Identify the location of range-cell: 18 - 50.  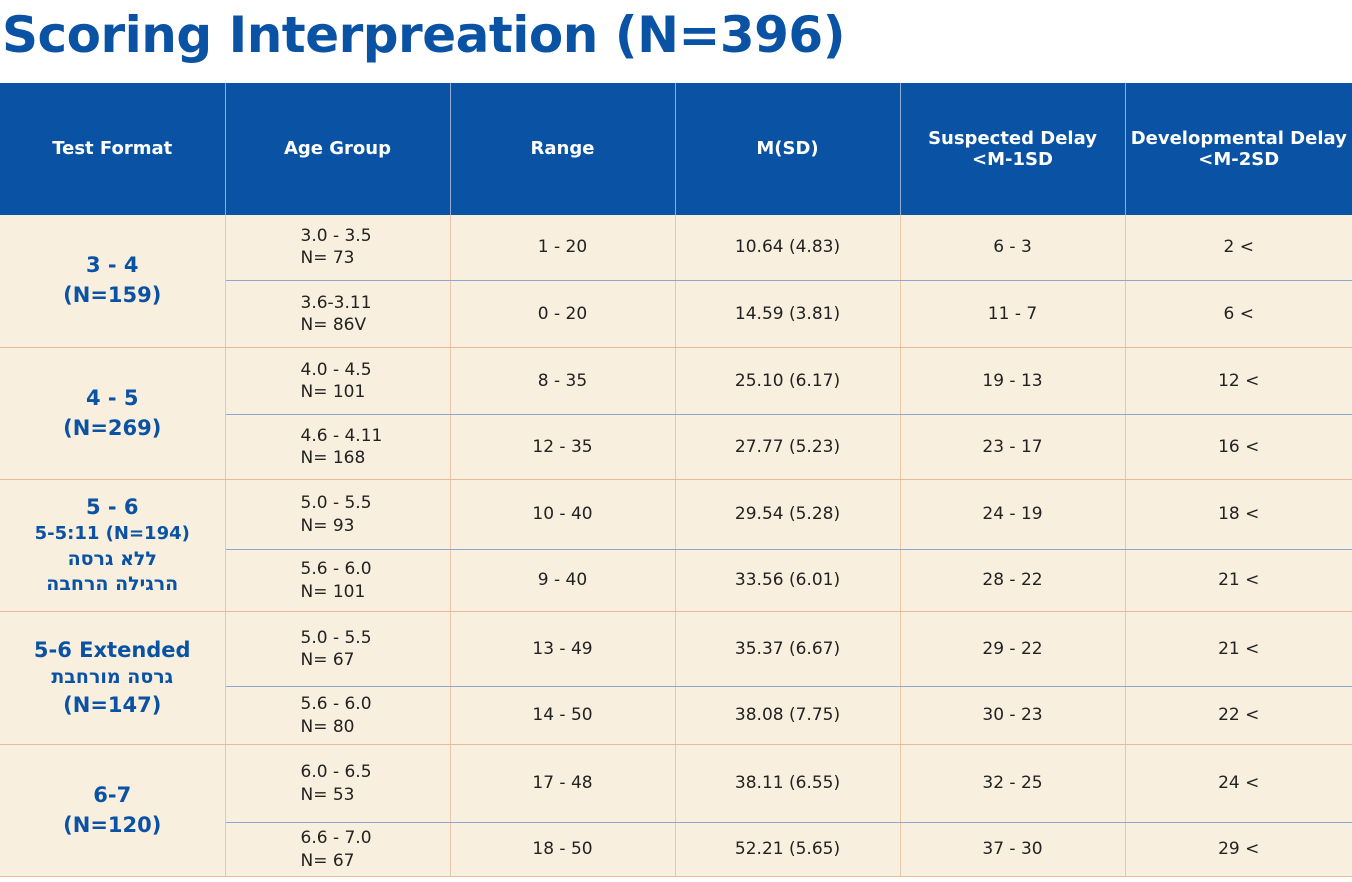
(563, 849).